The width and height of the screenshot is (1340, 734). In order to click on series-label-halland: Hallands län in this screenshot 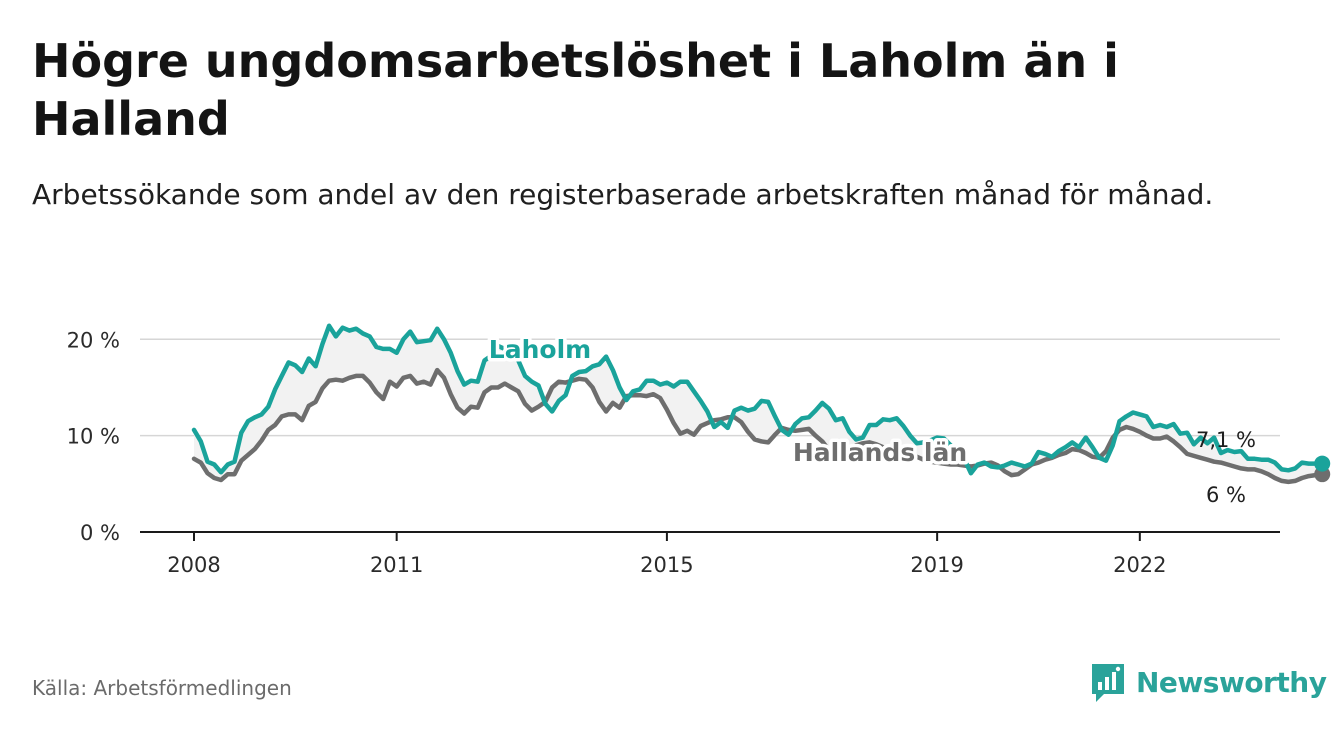, I will do `click(880, 452)`.